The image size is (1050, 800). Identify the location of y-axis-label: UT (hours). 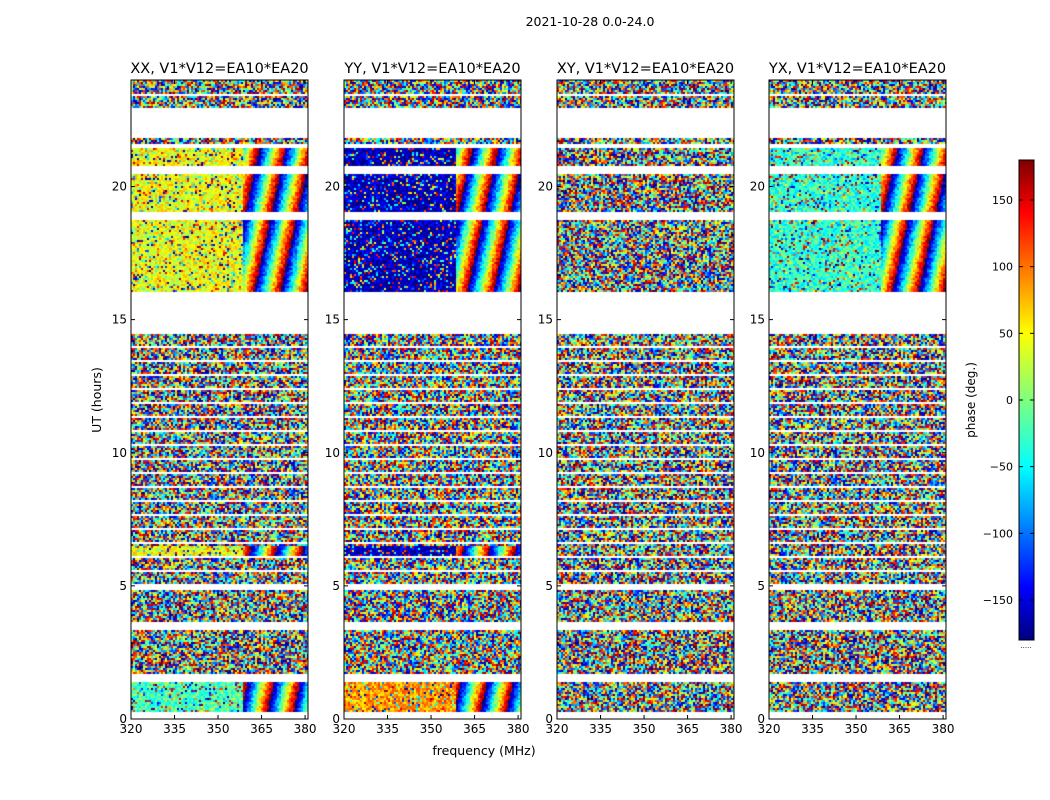
(96, 400).